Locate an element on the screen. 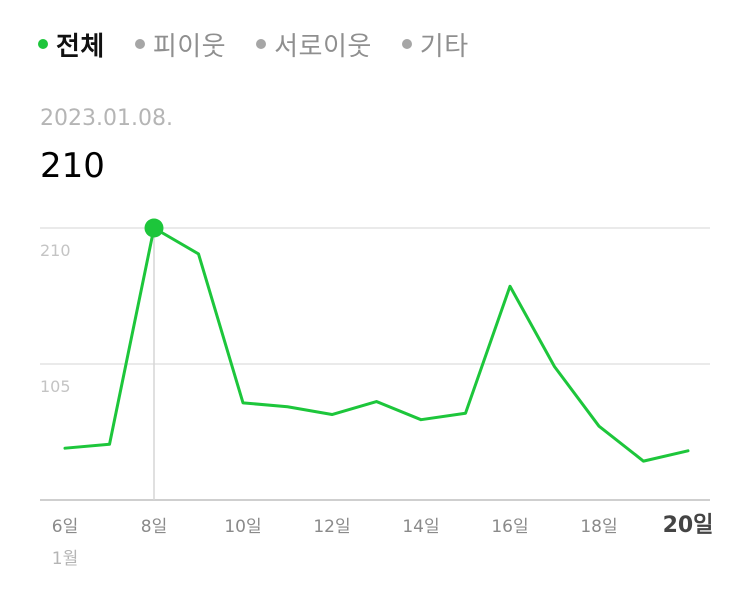 This screenshot has width=750, height=595. filter-tab-mutual-neighbors: 서로이웃 is located at coordinates (314, 44).